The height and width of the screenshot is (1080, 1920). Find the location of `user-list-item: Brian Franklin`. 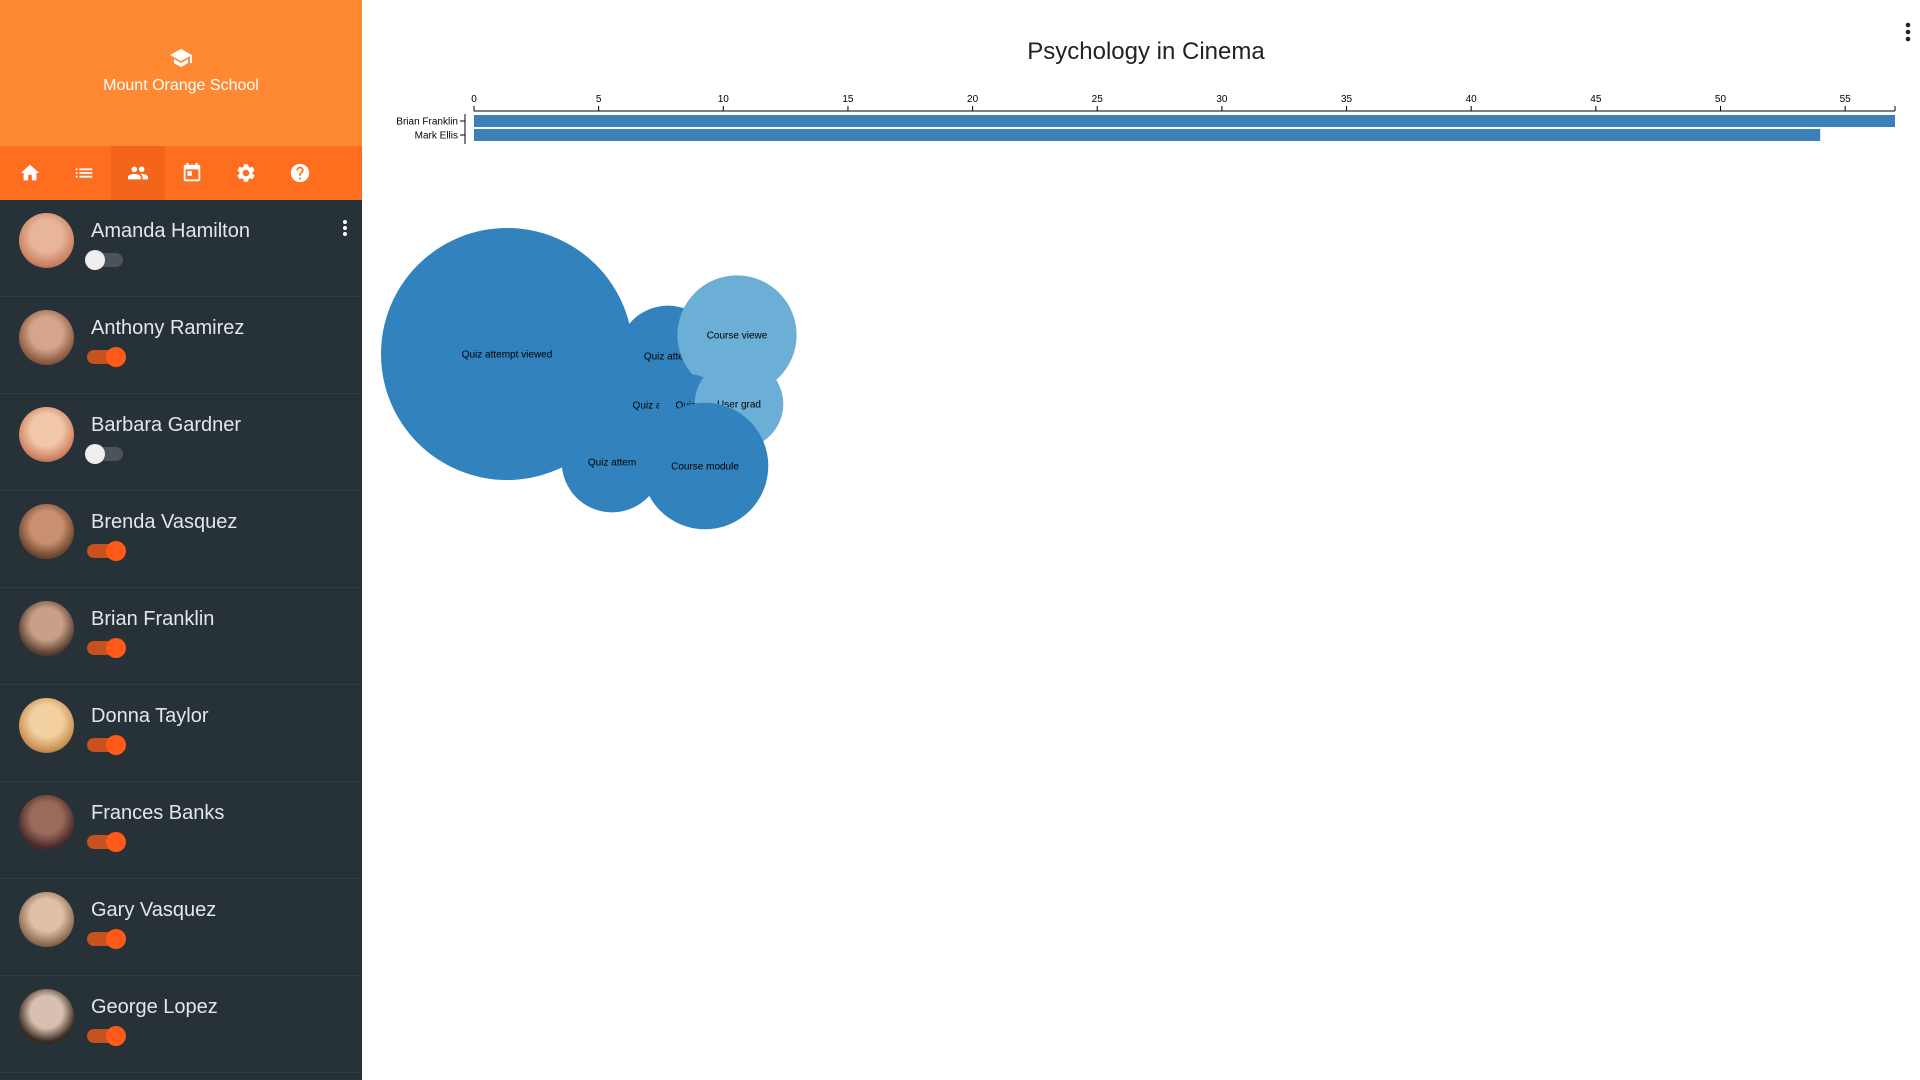

user-list-item: Brian Franklin is located at coordinates (181, 636).